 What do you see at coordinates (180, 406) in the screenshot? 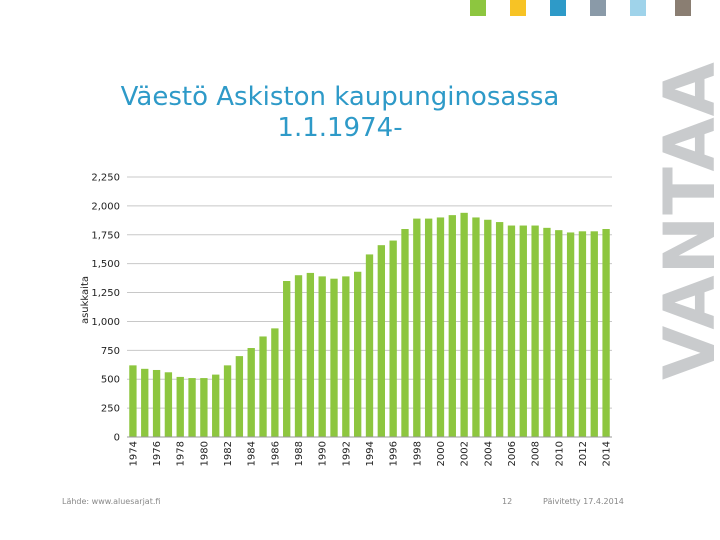
I see `bar-1978` at bounding box center [180, 406].